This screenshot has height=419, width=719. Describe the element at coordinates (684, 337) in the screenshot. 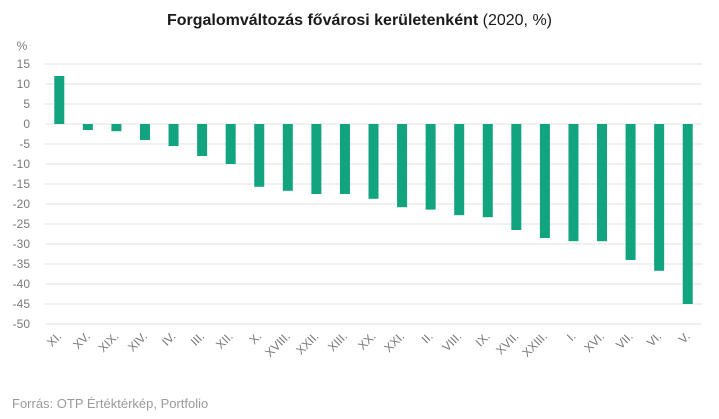

I see `x-tick-label: V.` at that location.